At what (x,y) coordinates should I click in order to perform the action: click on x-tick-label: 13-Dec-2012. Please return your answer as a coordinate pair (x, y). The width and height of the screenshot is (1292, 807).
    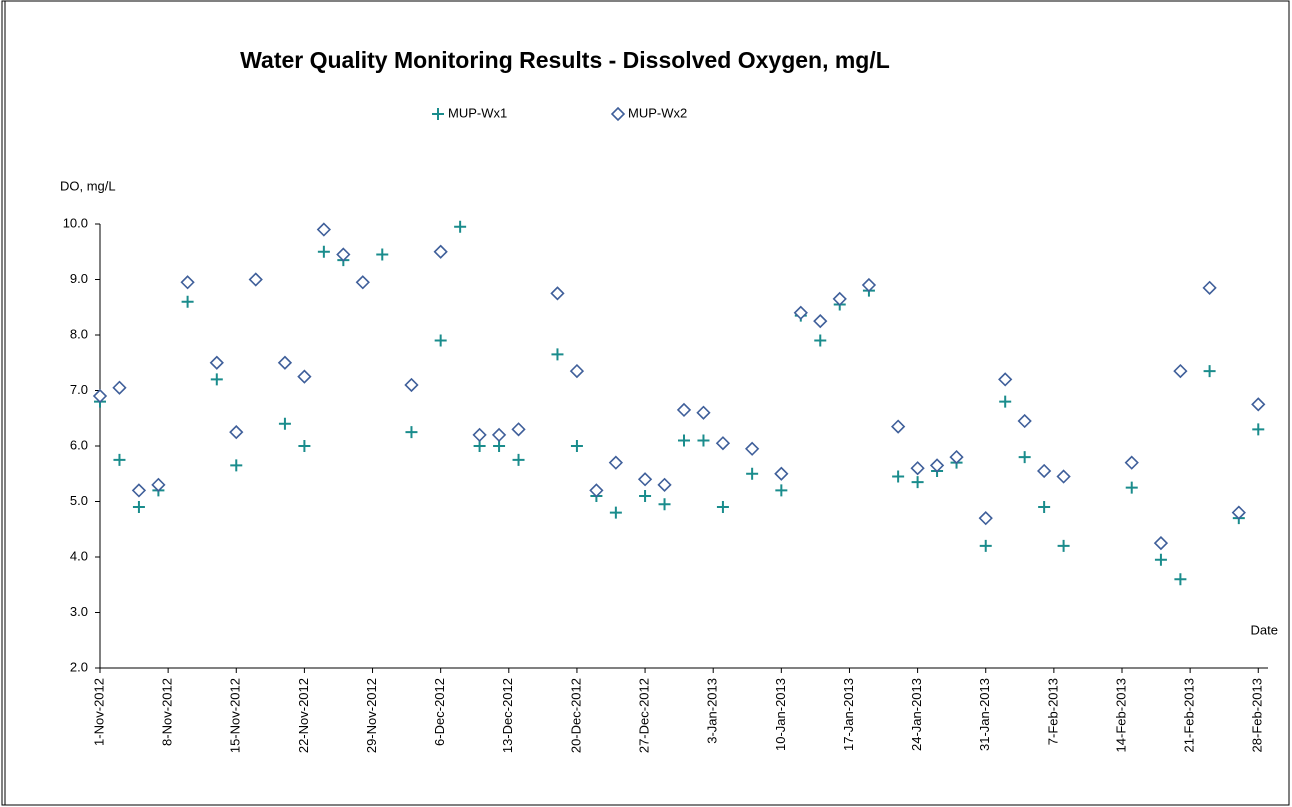
    Looking at the image, I should click on (507, 715).